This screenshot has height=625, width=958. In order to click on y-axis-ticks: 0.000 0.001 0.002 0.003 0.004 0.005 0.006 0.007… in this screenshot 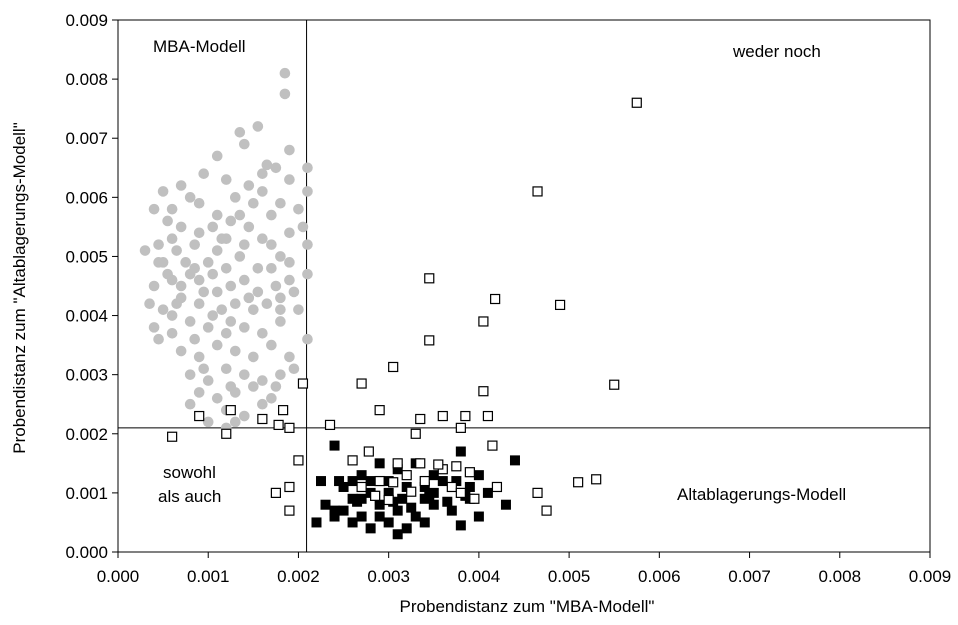, I will do `click(91, 286)`.